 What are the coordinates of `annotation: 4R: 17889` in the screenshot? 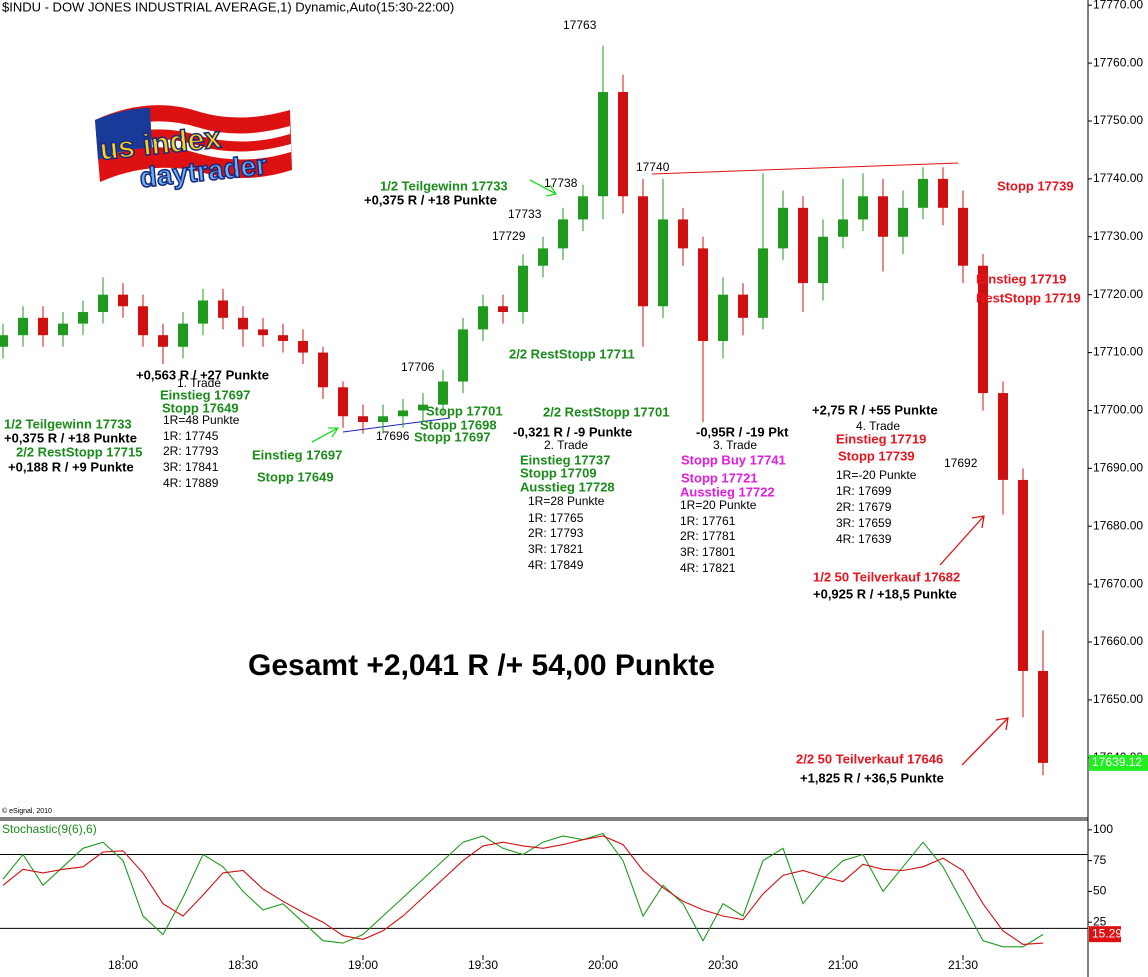 It's located at (191, 483).